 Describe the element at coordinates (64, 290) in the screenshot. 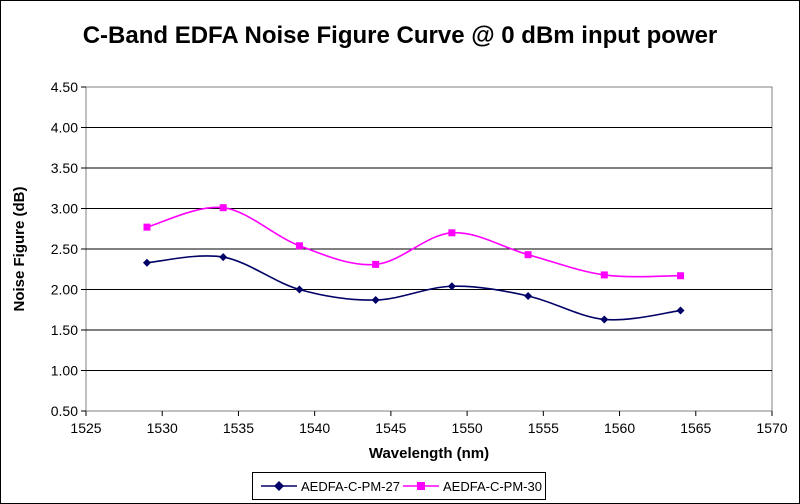

I see `y-tick-label: 2.00` at that location.